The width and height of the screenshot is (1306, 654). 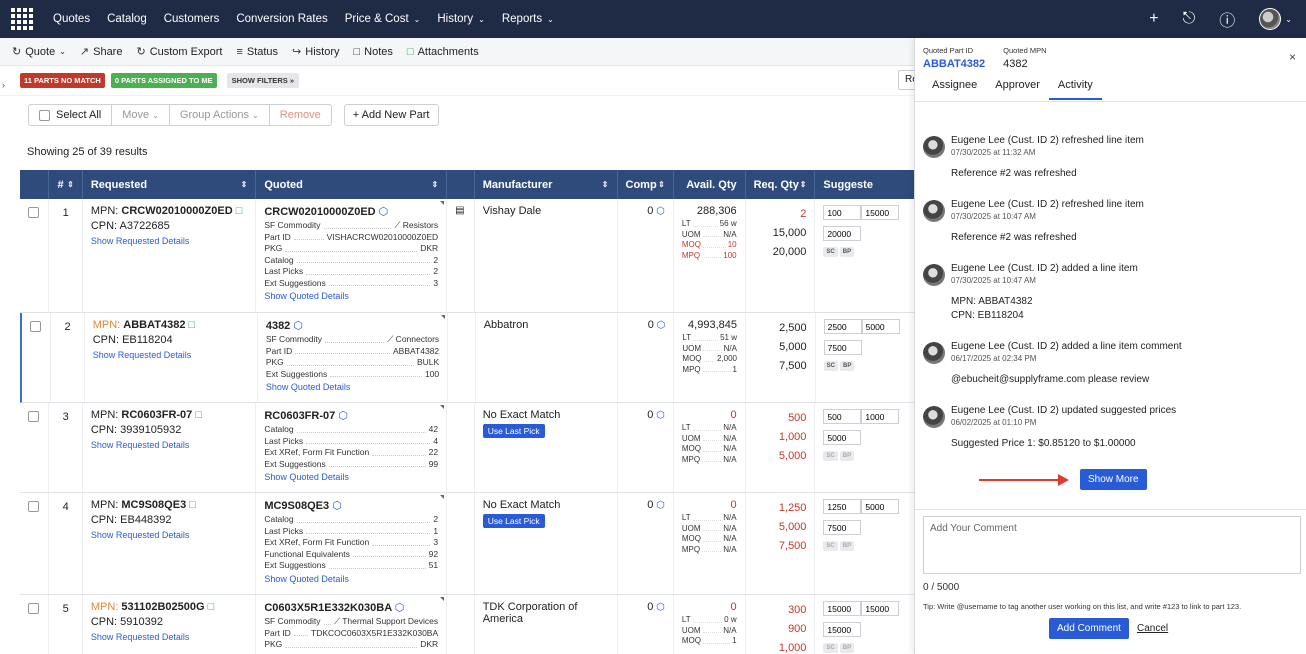 I want to click on part-id-link: ABBAT4382, so click(x=954, y=64).